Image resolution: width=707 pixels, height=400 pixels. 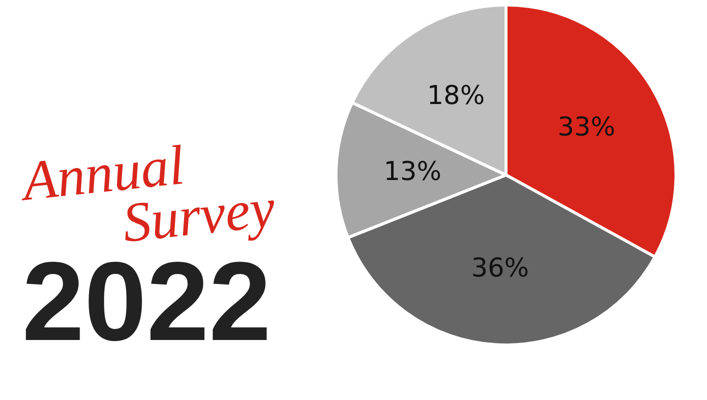 I want to click on data-label: 36%, so click(x=500, y=268).